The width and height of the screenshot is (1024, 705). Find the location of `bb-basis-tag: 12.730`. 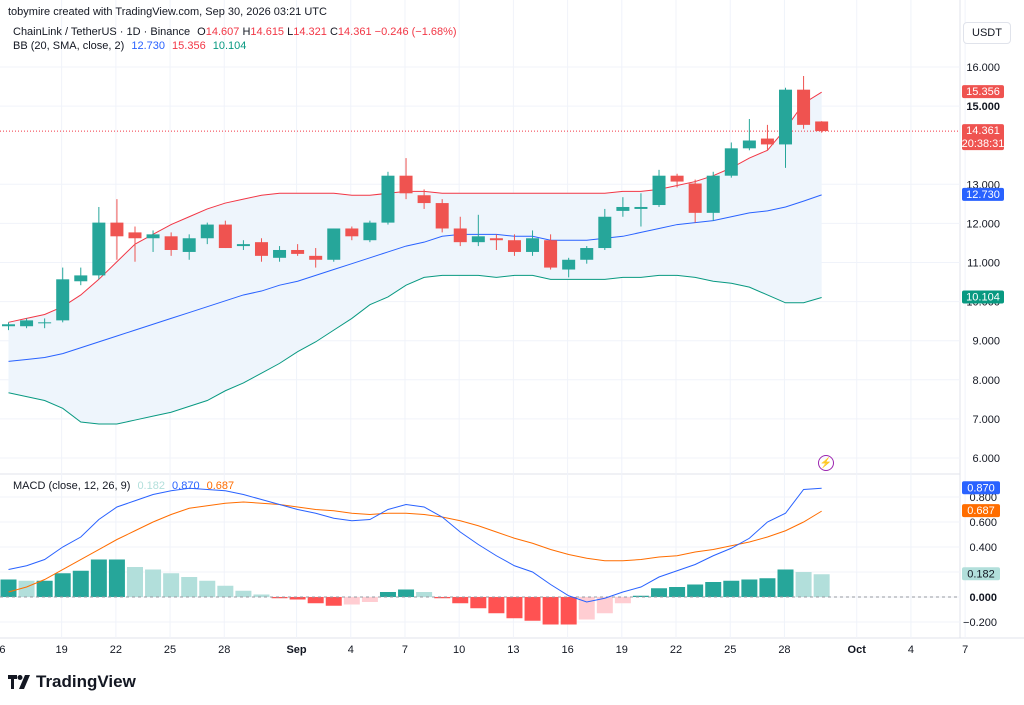

bb-basis-tag: 12.730 is located at coordinates (983, 195).